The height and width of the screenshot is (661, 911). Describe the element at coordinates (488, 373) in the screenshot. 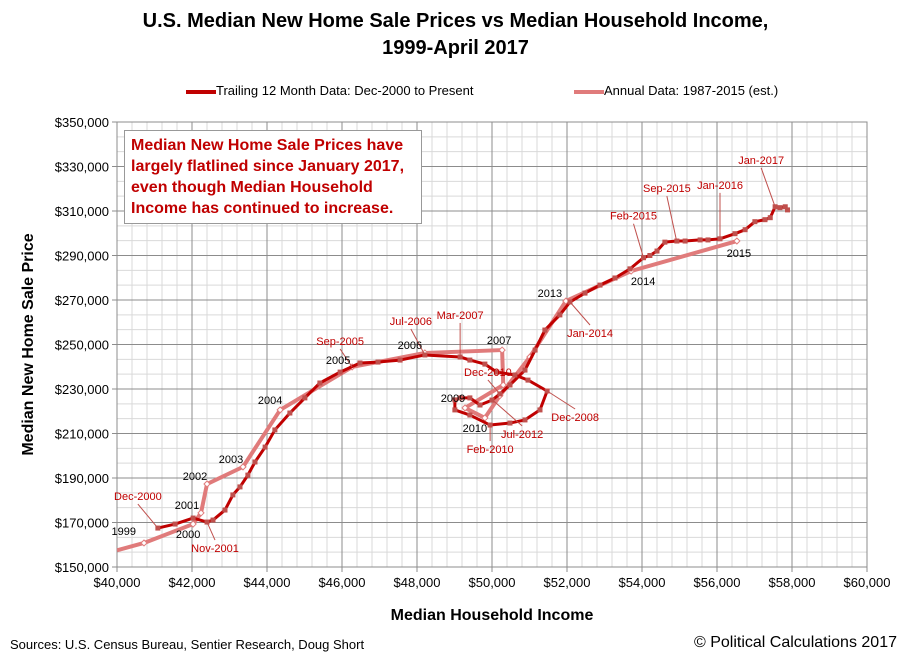

I see `annotation-label: Dec-2010` at that location.